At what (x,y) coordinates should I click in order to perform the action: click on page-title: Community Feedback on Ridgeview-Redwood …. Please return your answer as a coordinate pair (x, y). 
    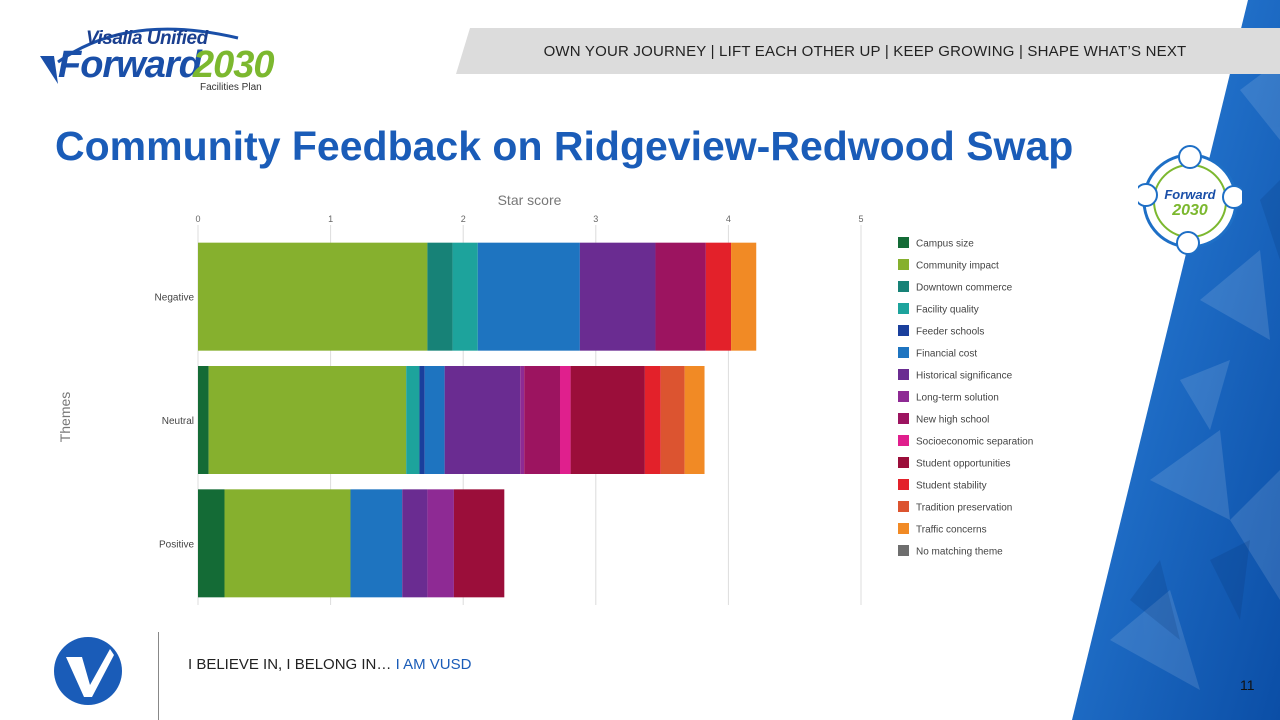
    Looking at the image, I should click on (564, 146).